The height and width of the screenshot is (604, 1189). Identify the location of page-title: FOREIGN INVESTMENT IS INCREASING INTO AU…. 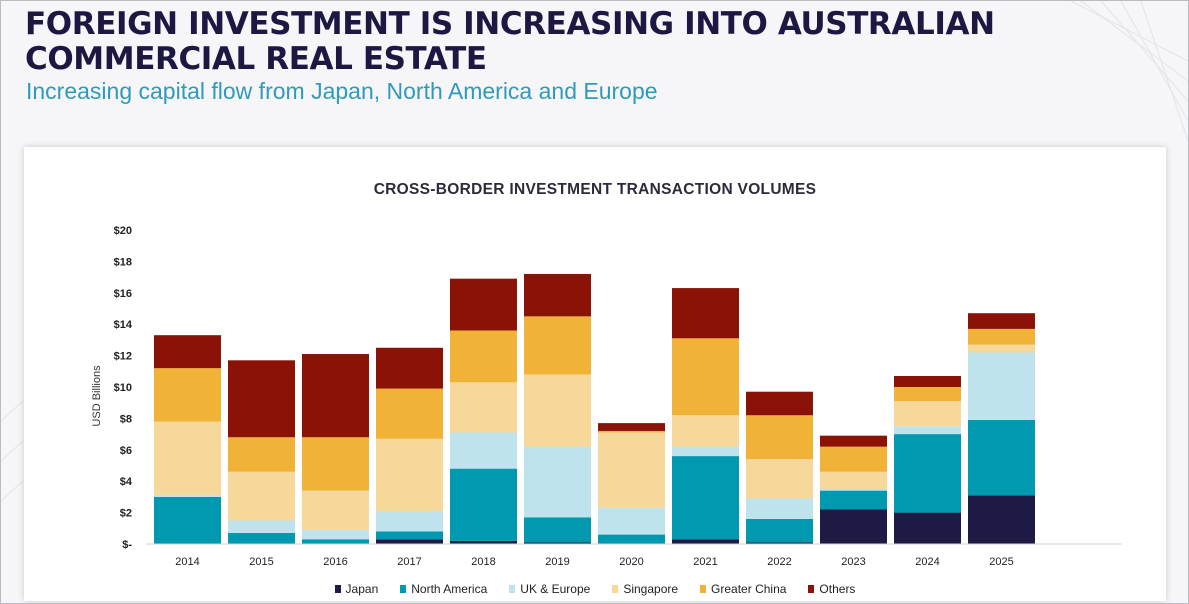
(510, 41).